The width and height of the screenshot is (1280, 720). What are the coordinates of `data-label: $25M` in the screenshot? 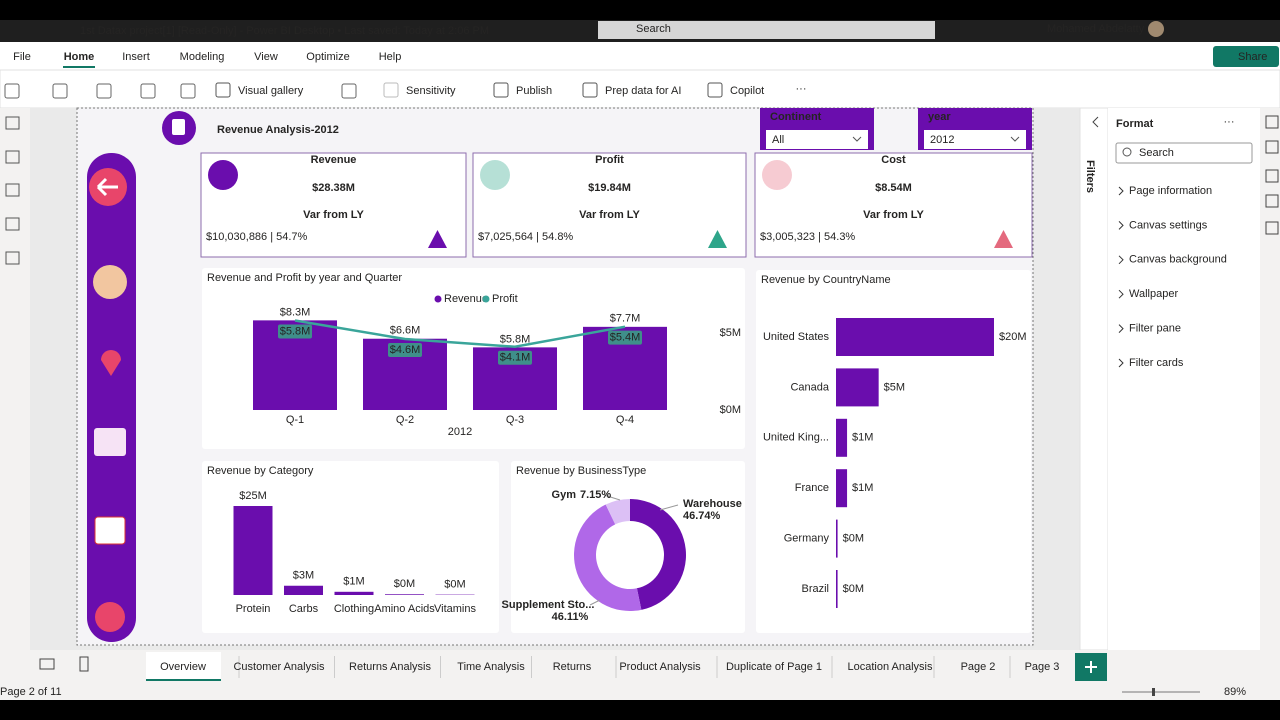 It's located at (253, 496).